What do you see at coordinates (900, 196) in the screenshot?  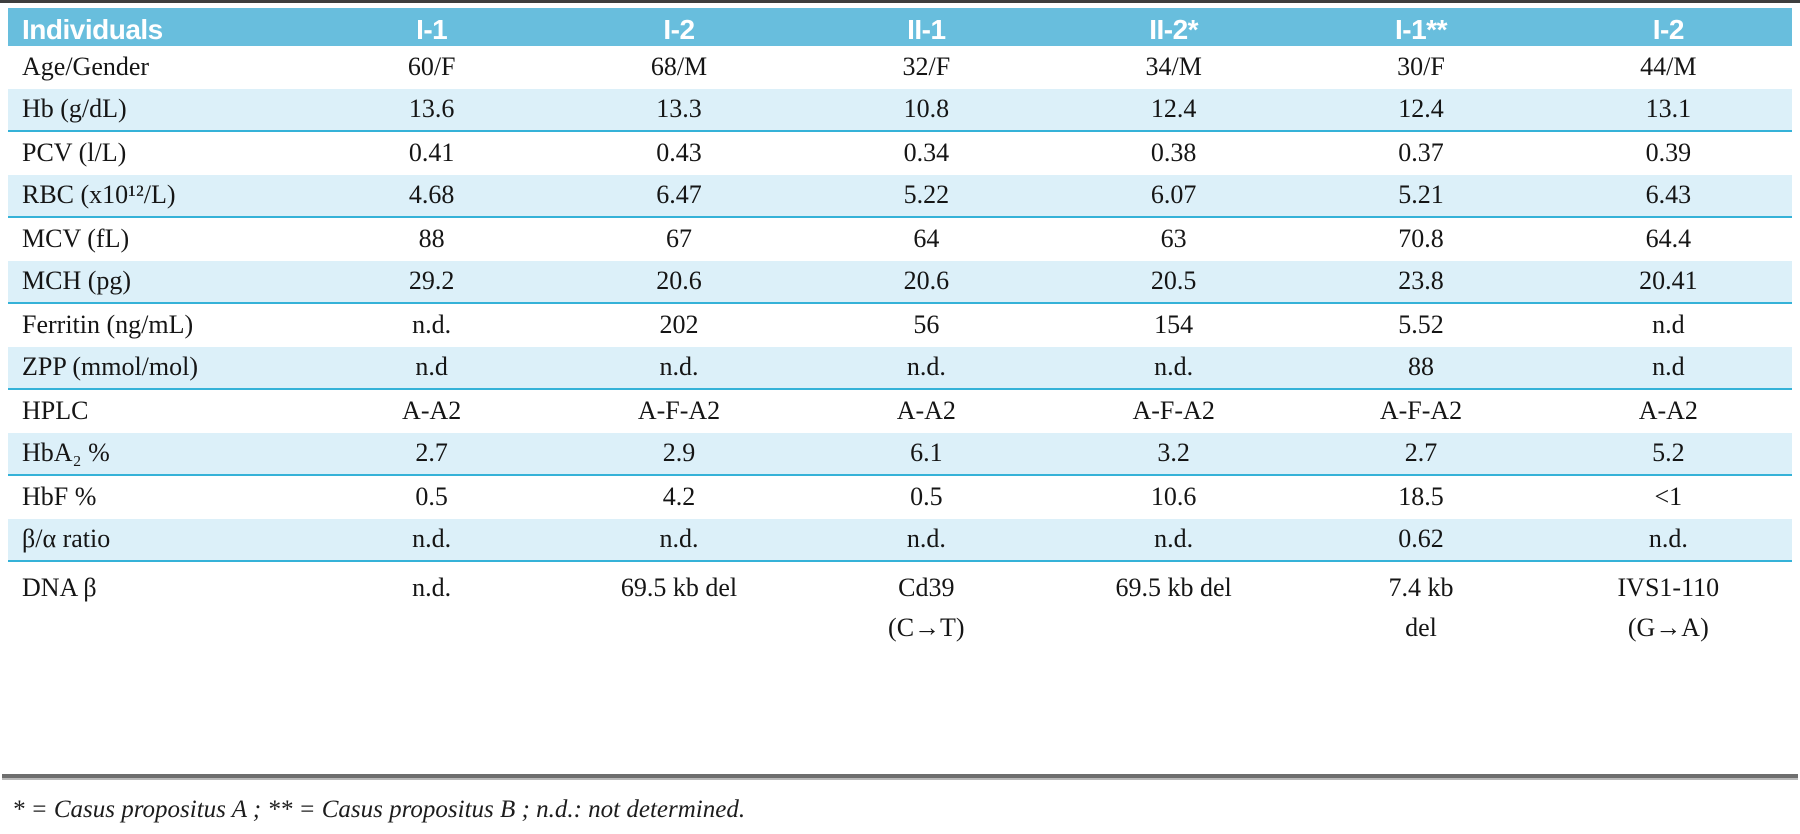 I see `table-row: RBC (x10¹²/L) 4.68 6.47 5.22 6.07 5.21 6.43` at bounding box center [900, 196].